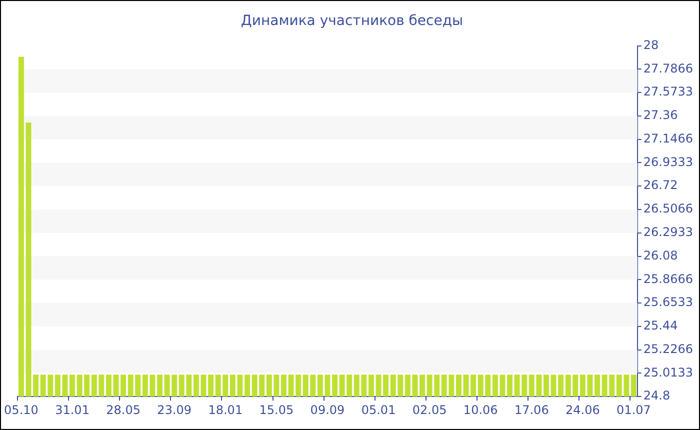 This screenshot has width=700, height=430. I want to click on y-tick-label: 26.08, so click(660, 255).